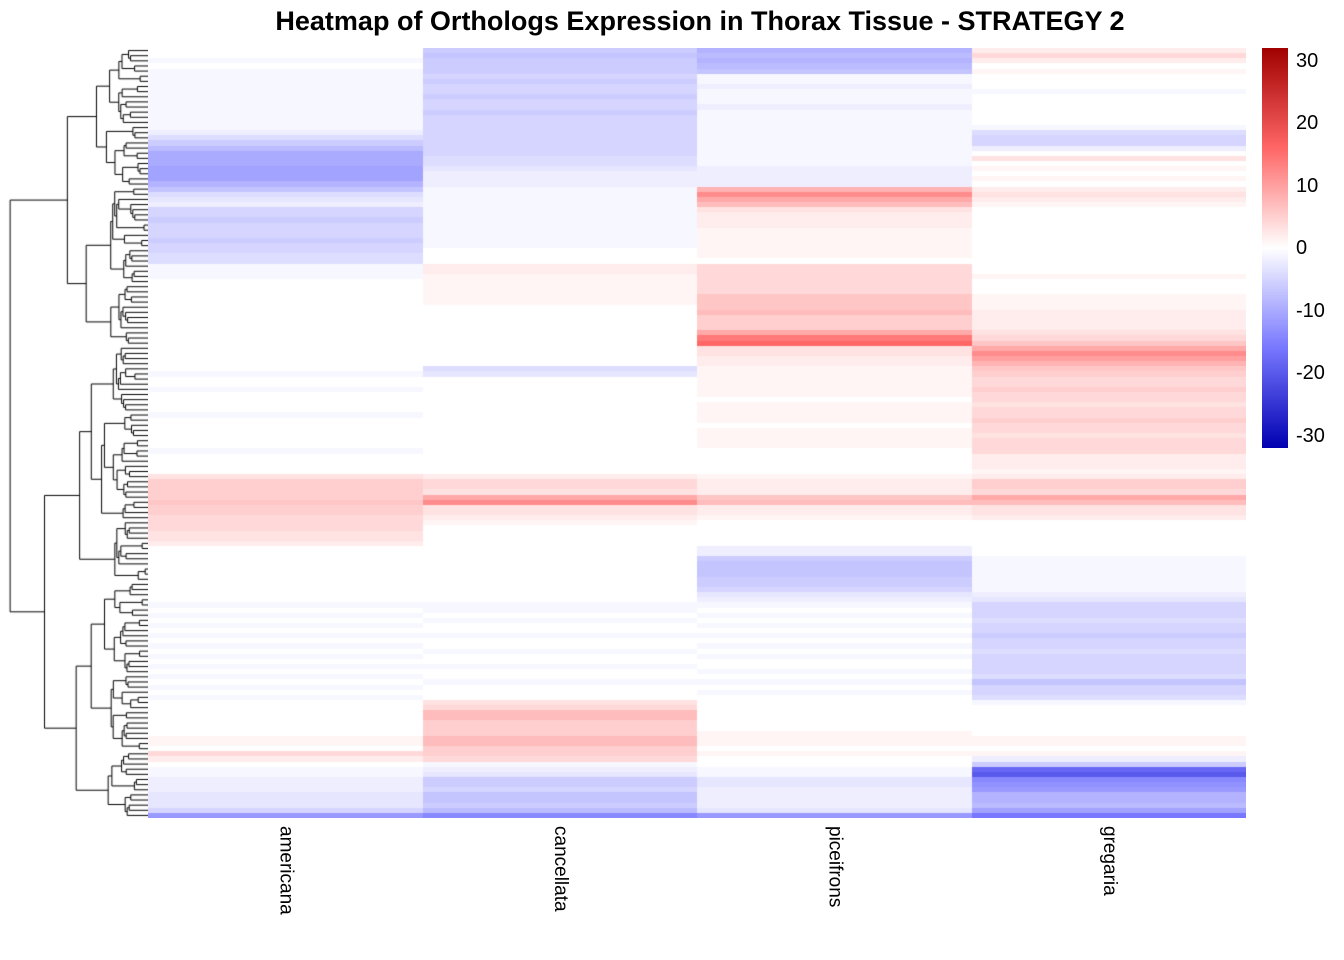 This screenshot has height=960, width=1344. Describe the element at coordinates (1302, 248) in the screenshot. I see `colorbar-tick-0: 0` at that location.